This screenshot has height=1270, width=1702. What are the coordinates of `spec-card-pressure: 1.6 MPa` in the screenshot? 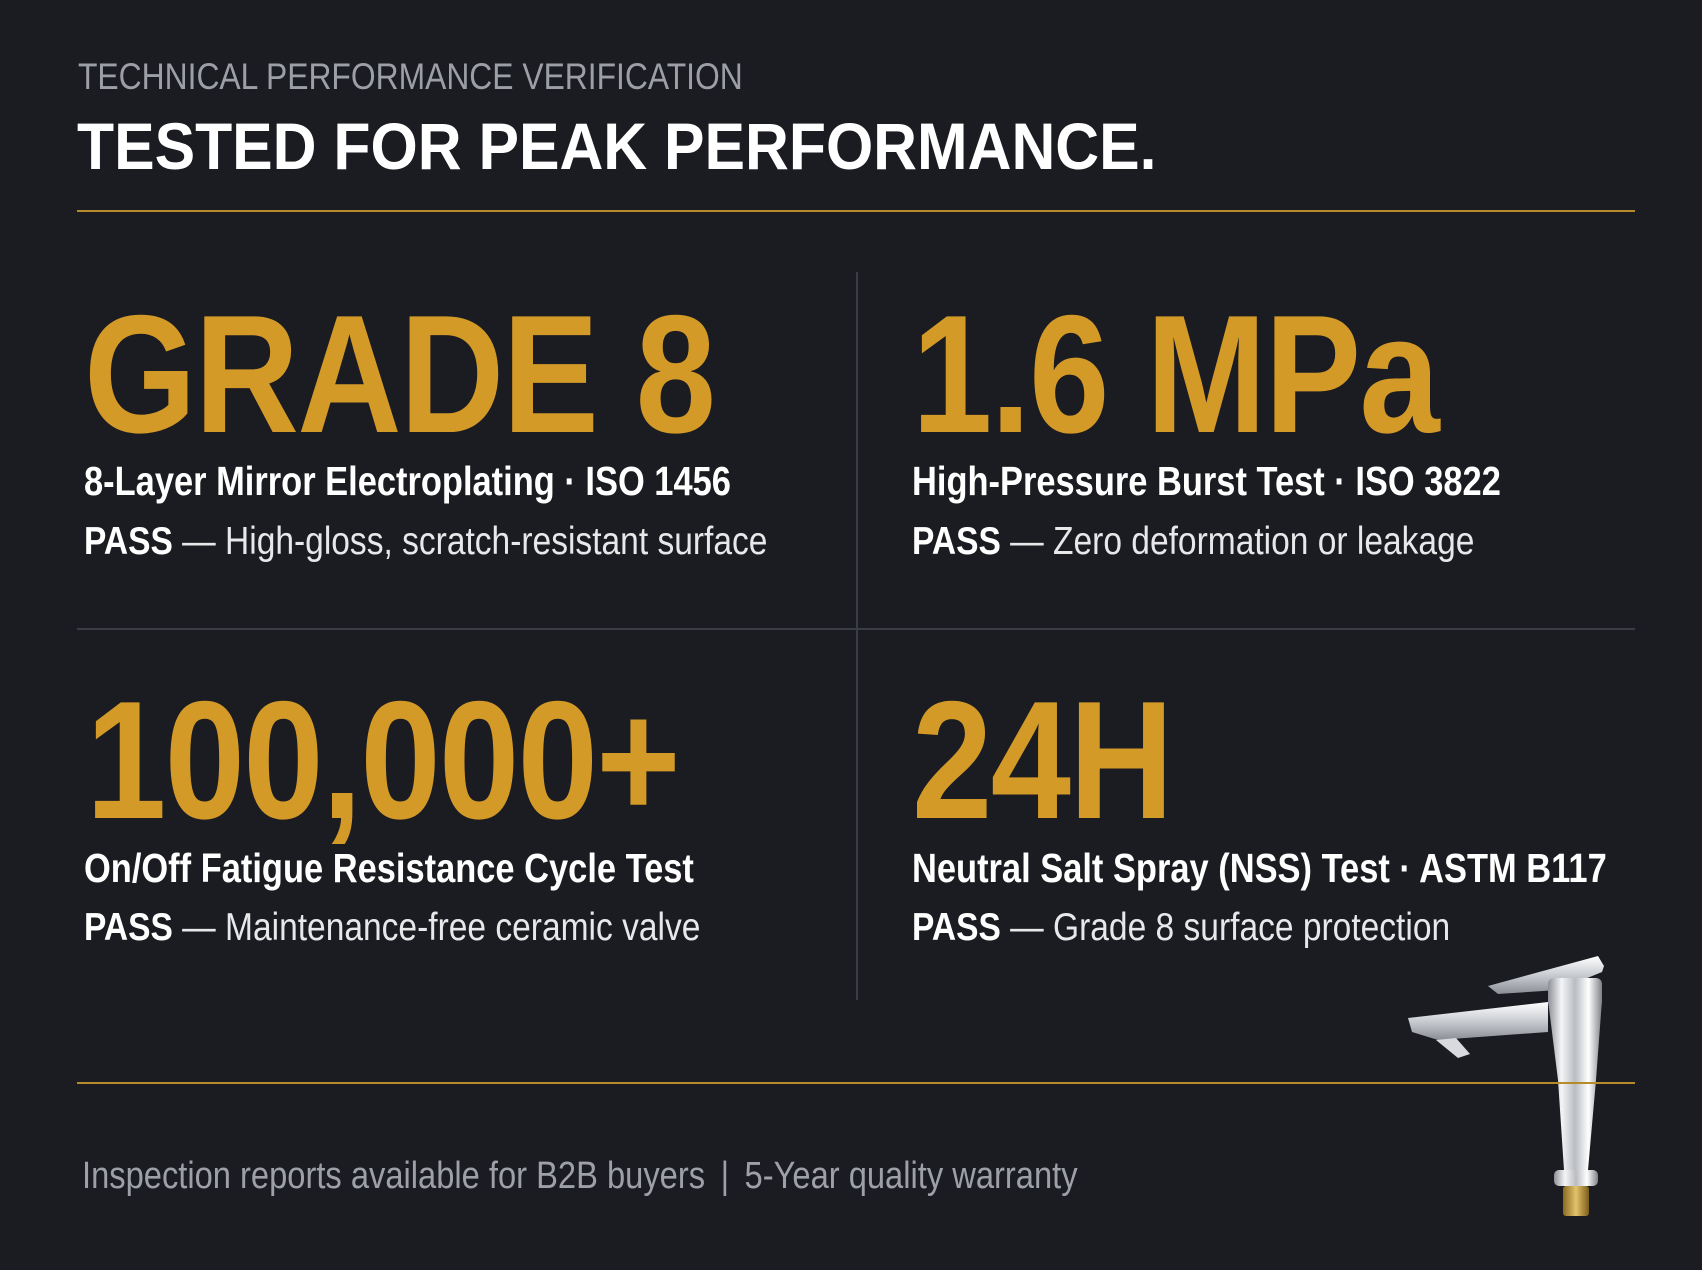 It's located at (1218, 374).